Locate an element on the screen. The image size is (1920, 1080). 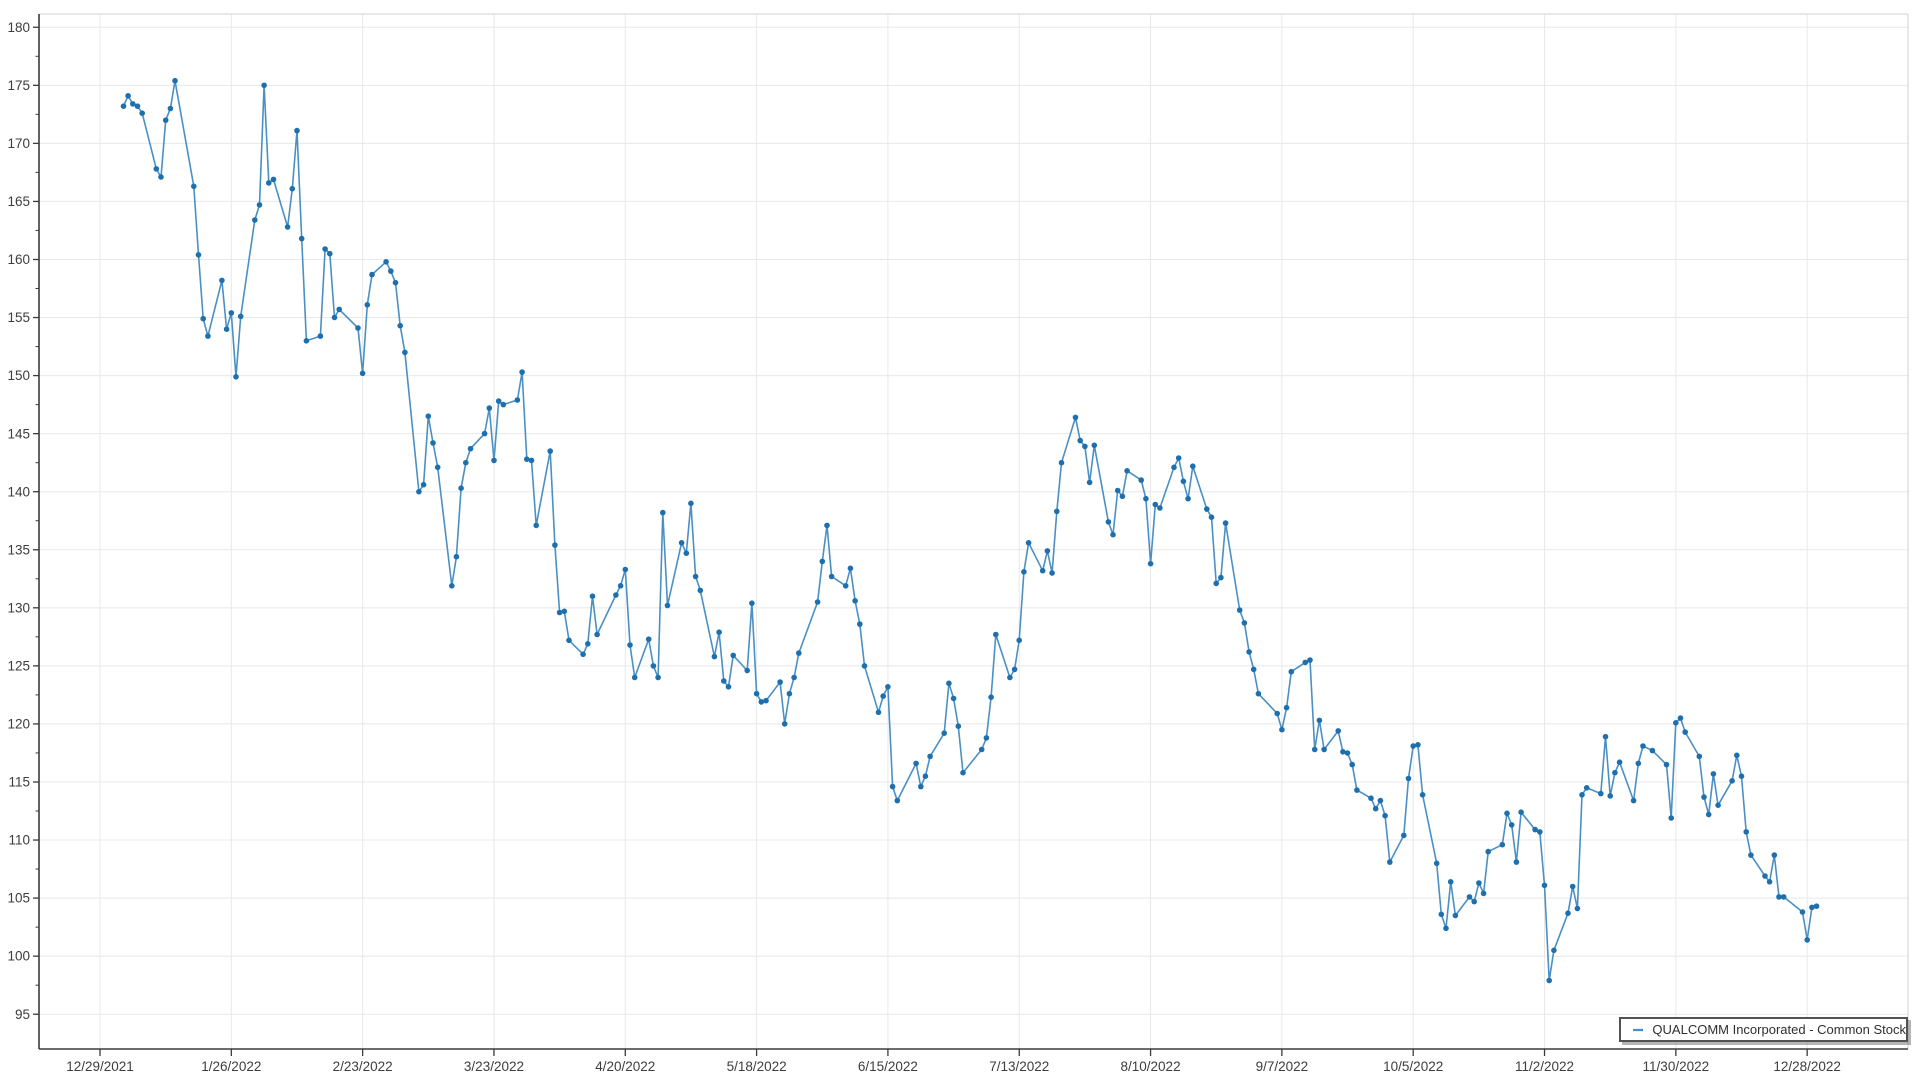
x-axis-tick-label: 11/30/2022 is located at coordinates (1676, 1066).